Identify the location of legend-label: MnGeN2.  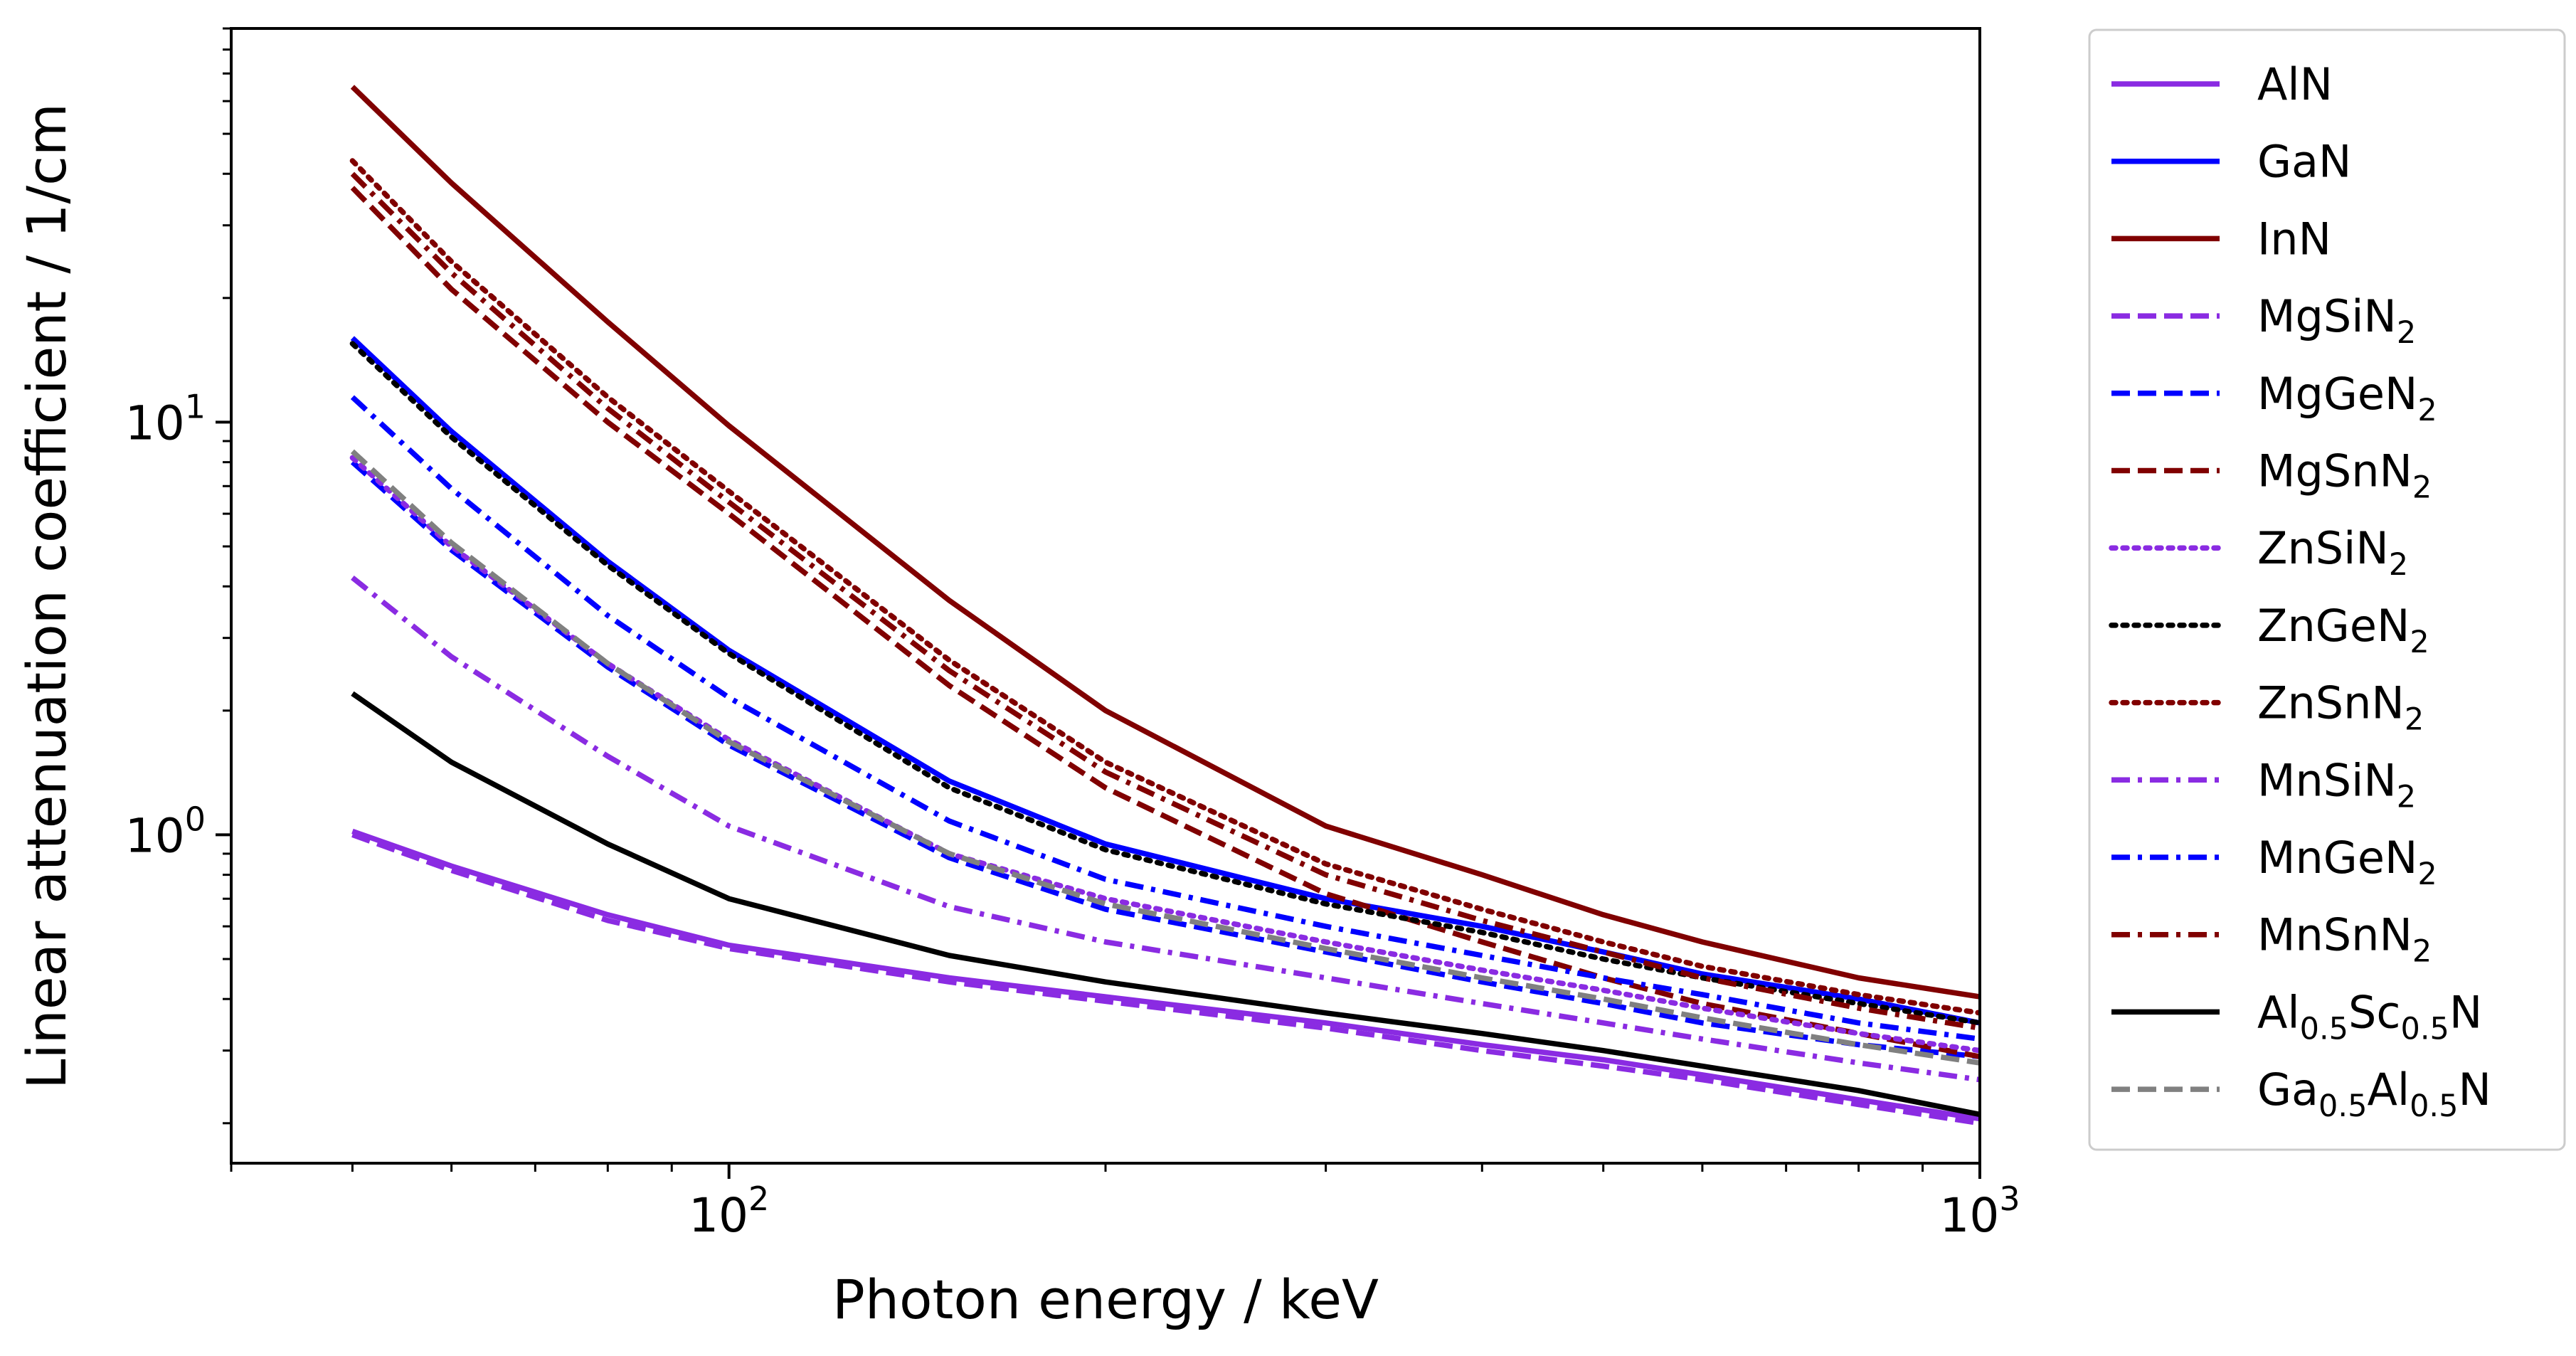
(2347, 862).